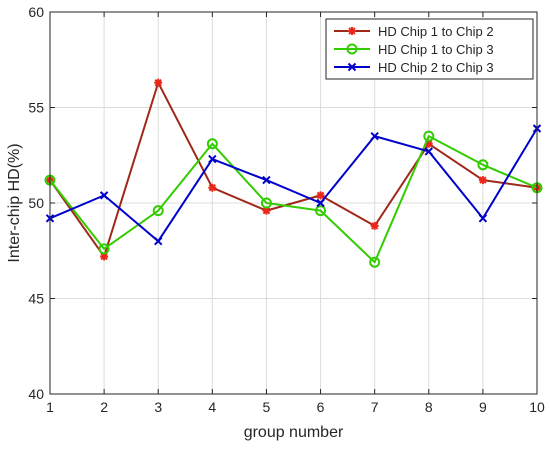 This screenshot has width=550, height=449. Describe the element at coordinates (36, 12) in the screenshot. I see `y-tick-label: 60` at that location.